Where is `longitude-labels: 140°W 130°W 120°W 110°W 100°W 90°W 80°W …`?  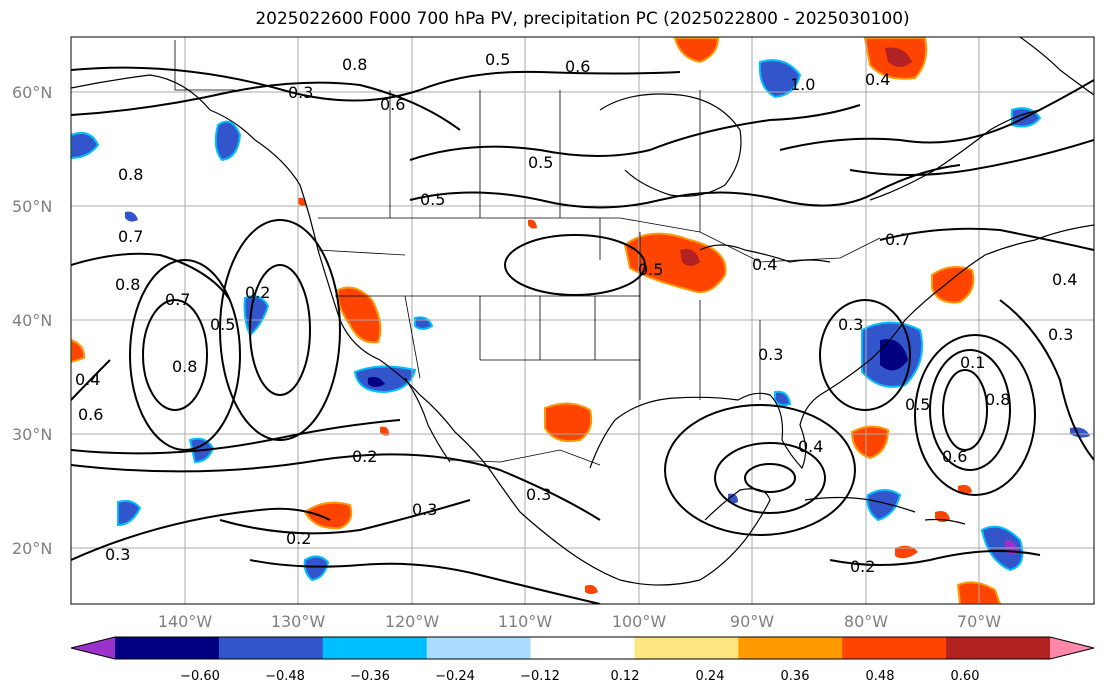
longitude-labels: 140°W 130°W 120°W 110°W 100°W 90°W 80°W … is located at coordinates (579, 621).